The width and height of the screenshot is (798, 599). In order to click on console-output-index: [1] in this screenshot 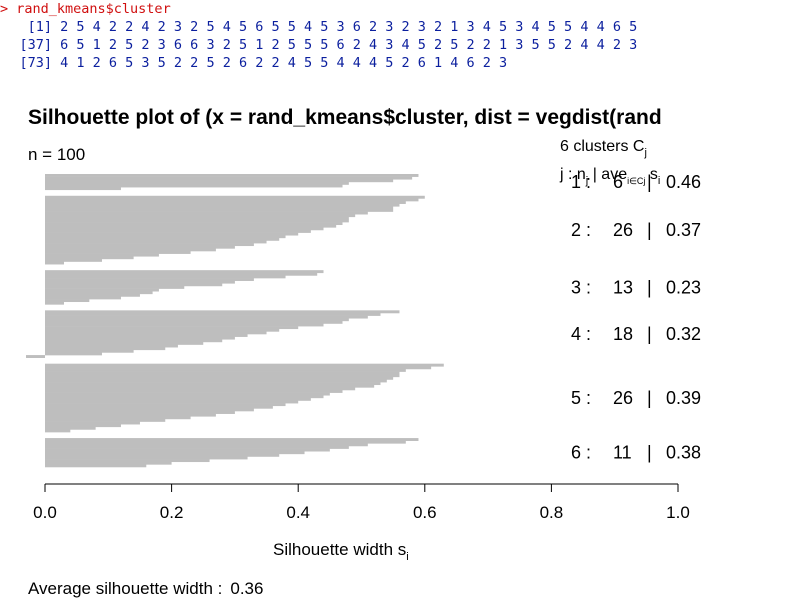, I will do `click(39, 27)`.